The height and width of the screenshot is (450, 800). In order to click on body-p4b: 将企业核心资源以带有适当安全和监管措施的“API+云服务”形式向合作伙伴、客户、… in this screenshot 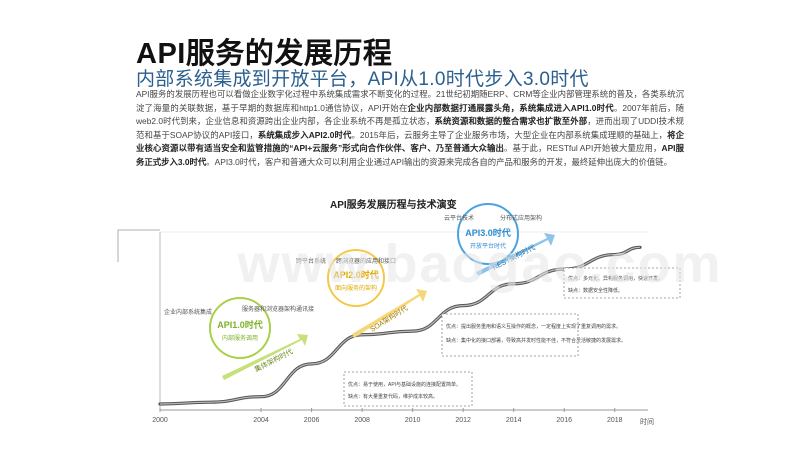, I will do `click(410, 141)`.